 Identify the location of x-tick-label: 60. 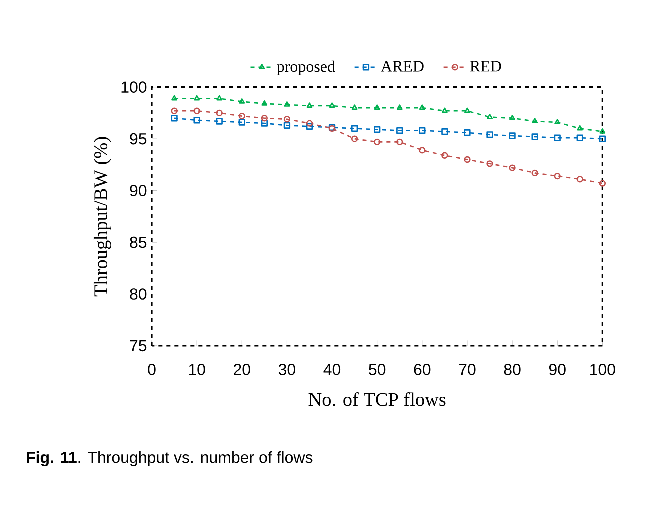
(422, 370).